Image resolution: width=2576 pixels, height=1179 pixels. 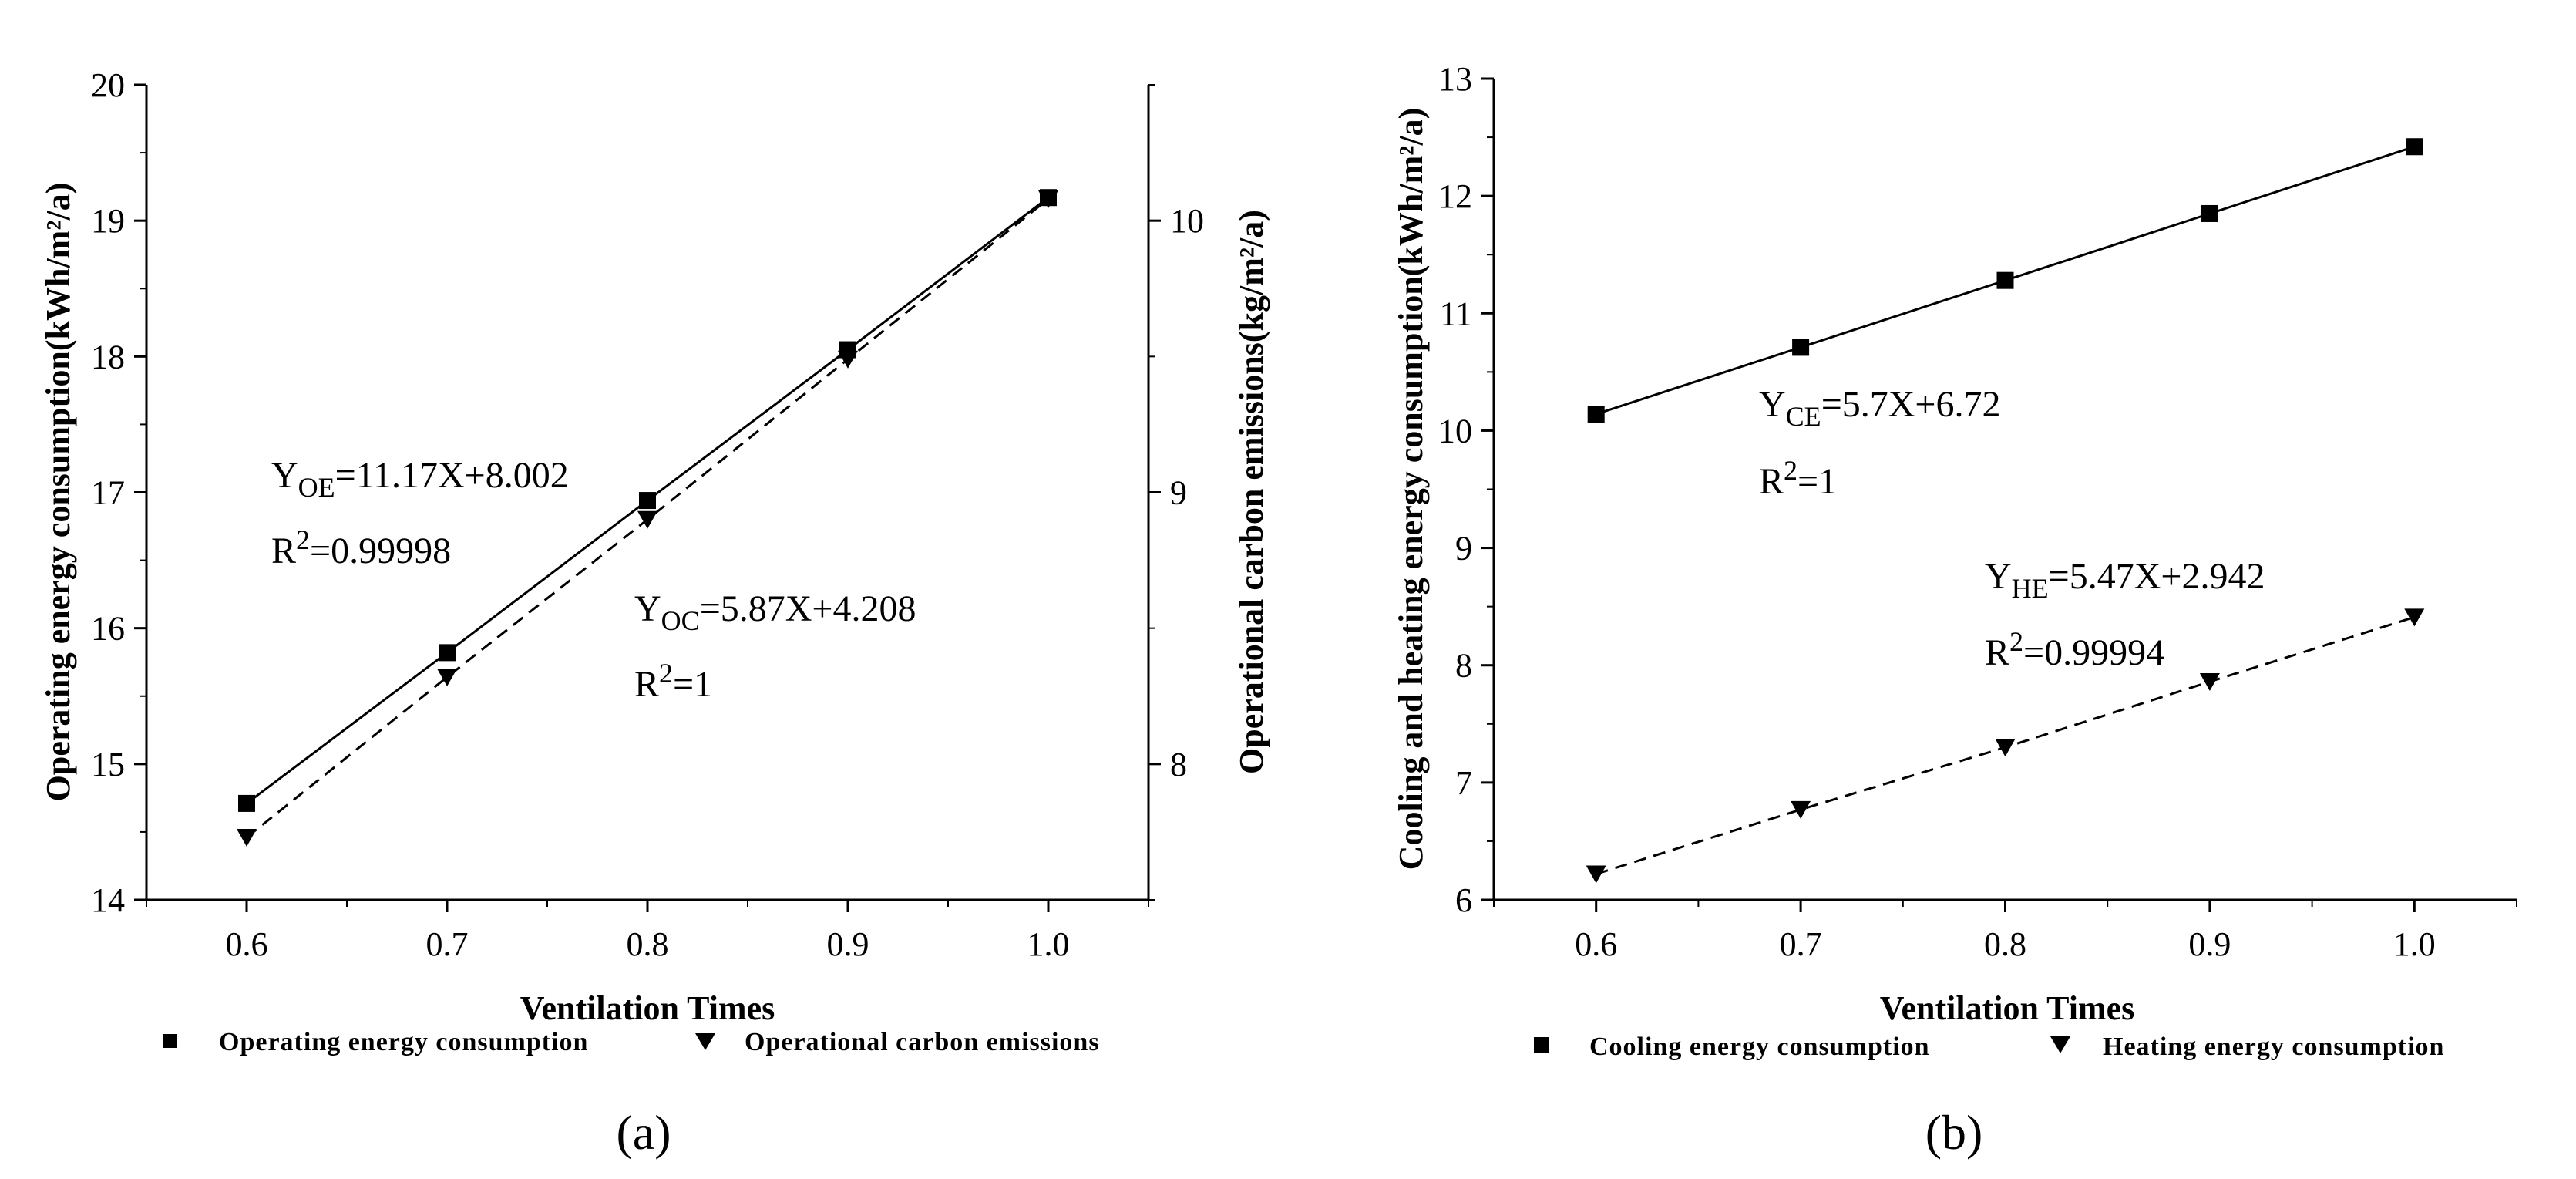 I want to click on panel-b-x-ticks: 0.6 0.7 0.8 0.9 1.0, so click(x=2005, y=931).